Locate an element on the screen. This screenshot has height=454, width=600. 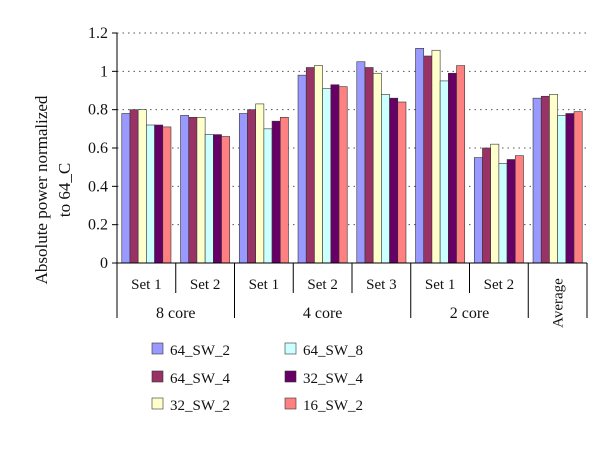
y-tick-label: 0.2 is located at coordinates (98, 225).